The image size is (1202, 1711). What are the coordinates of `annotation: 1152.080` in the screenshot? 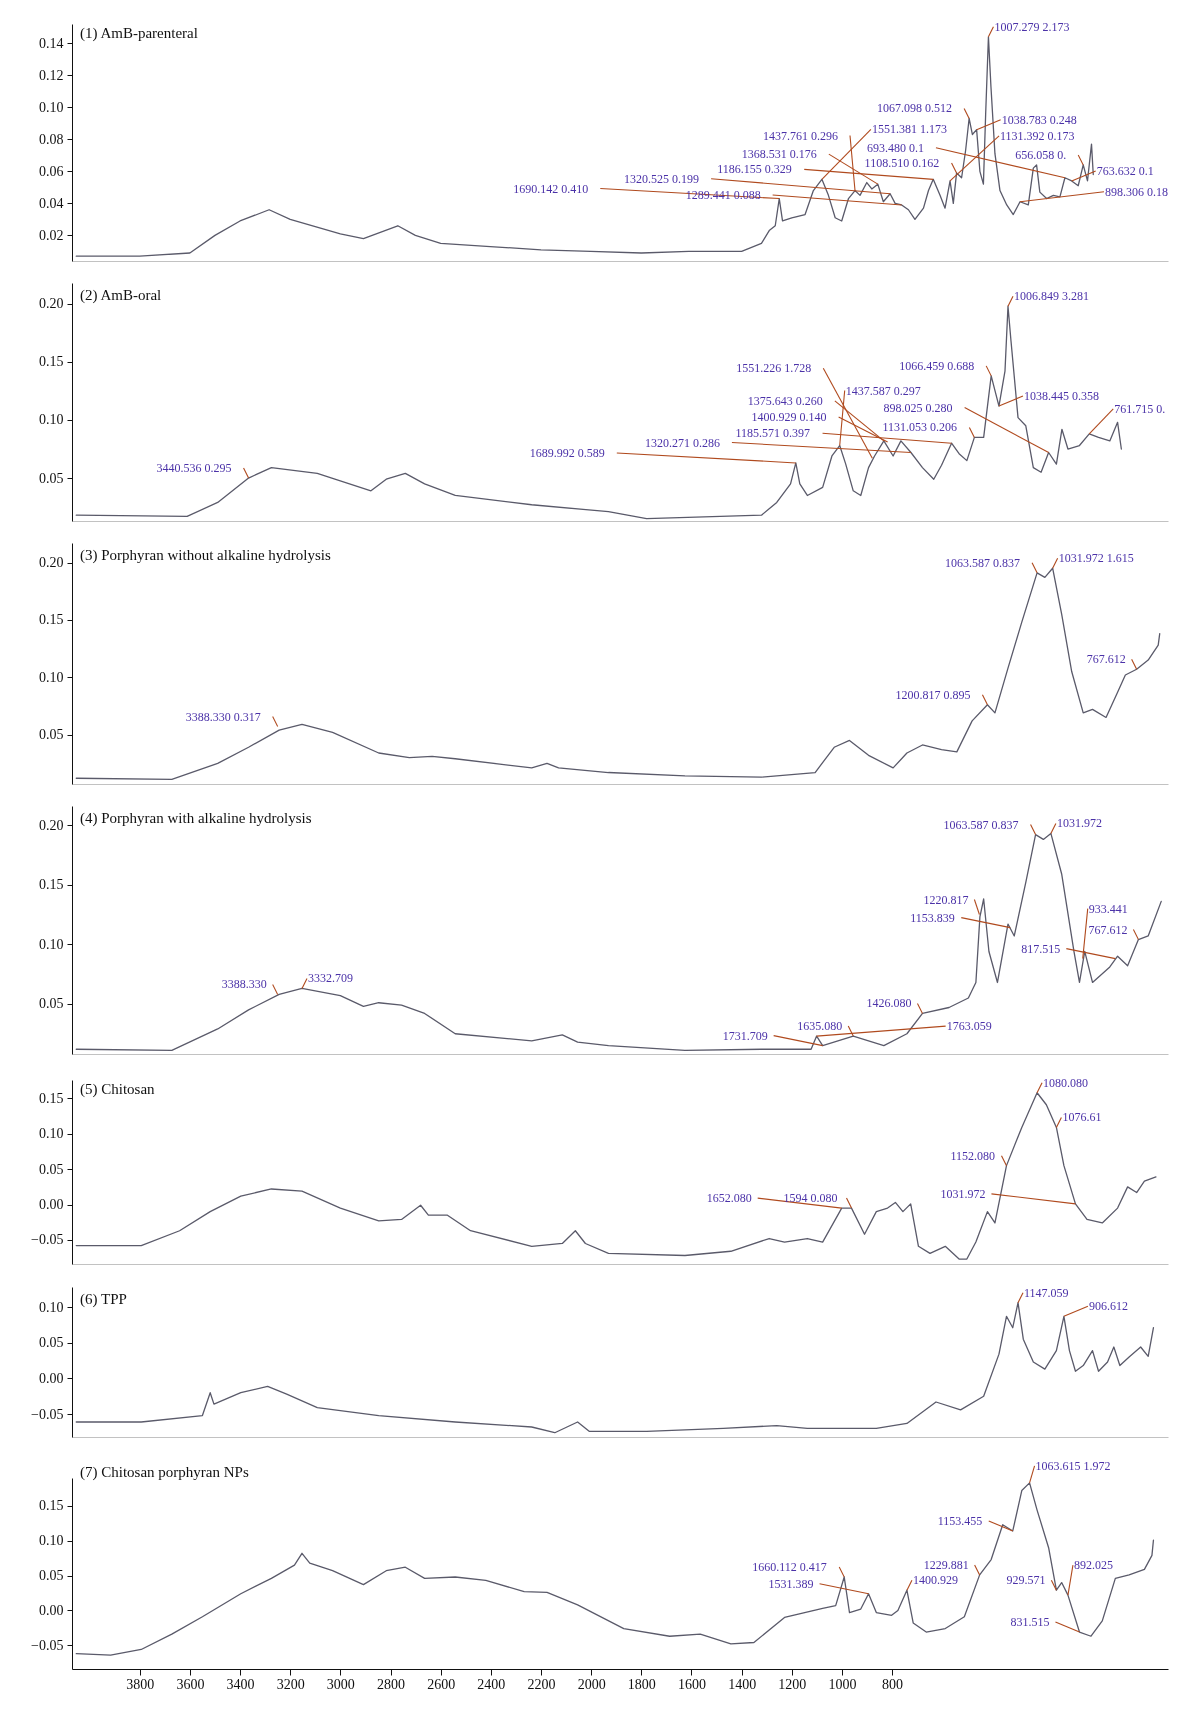 It's located at (973, 1155).